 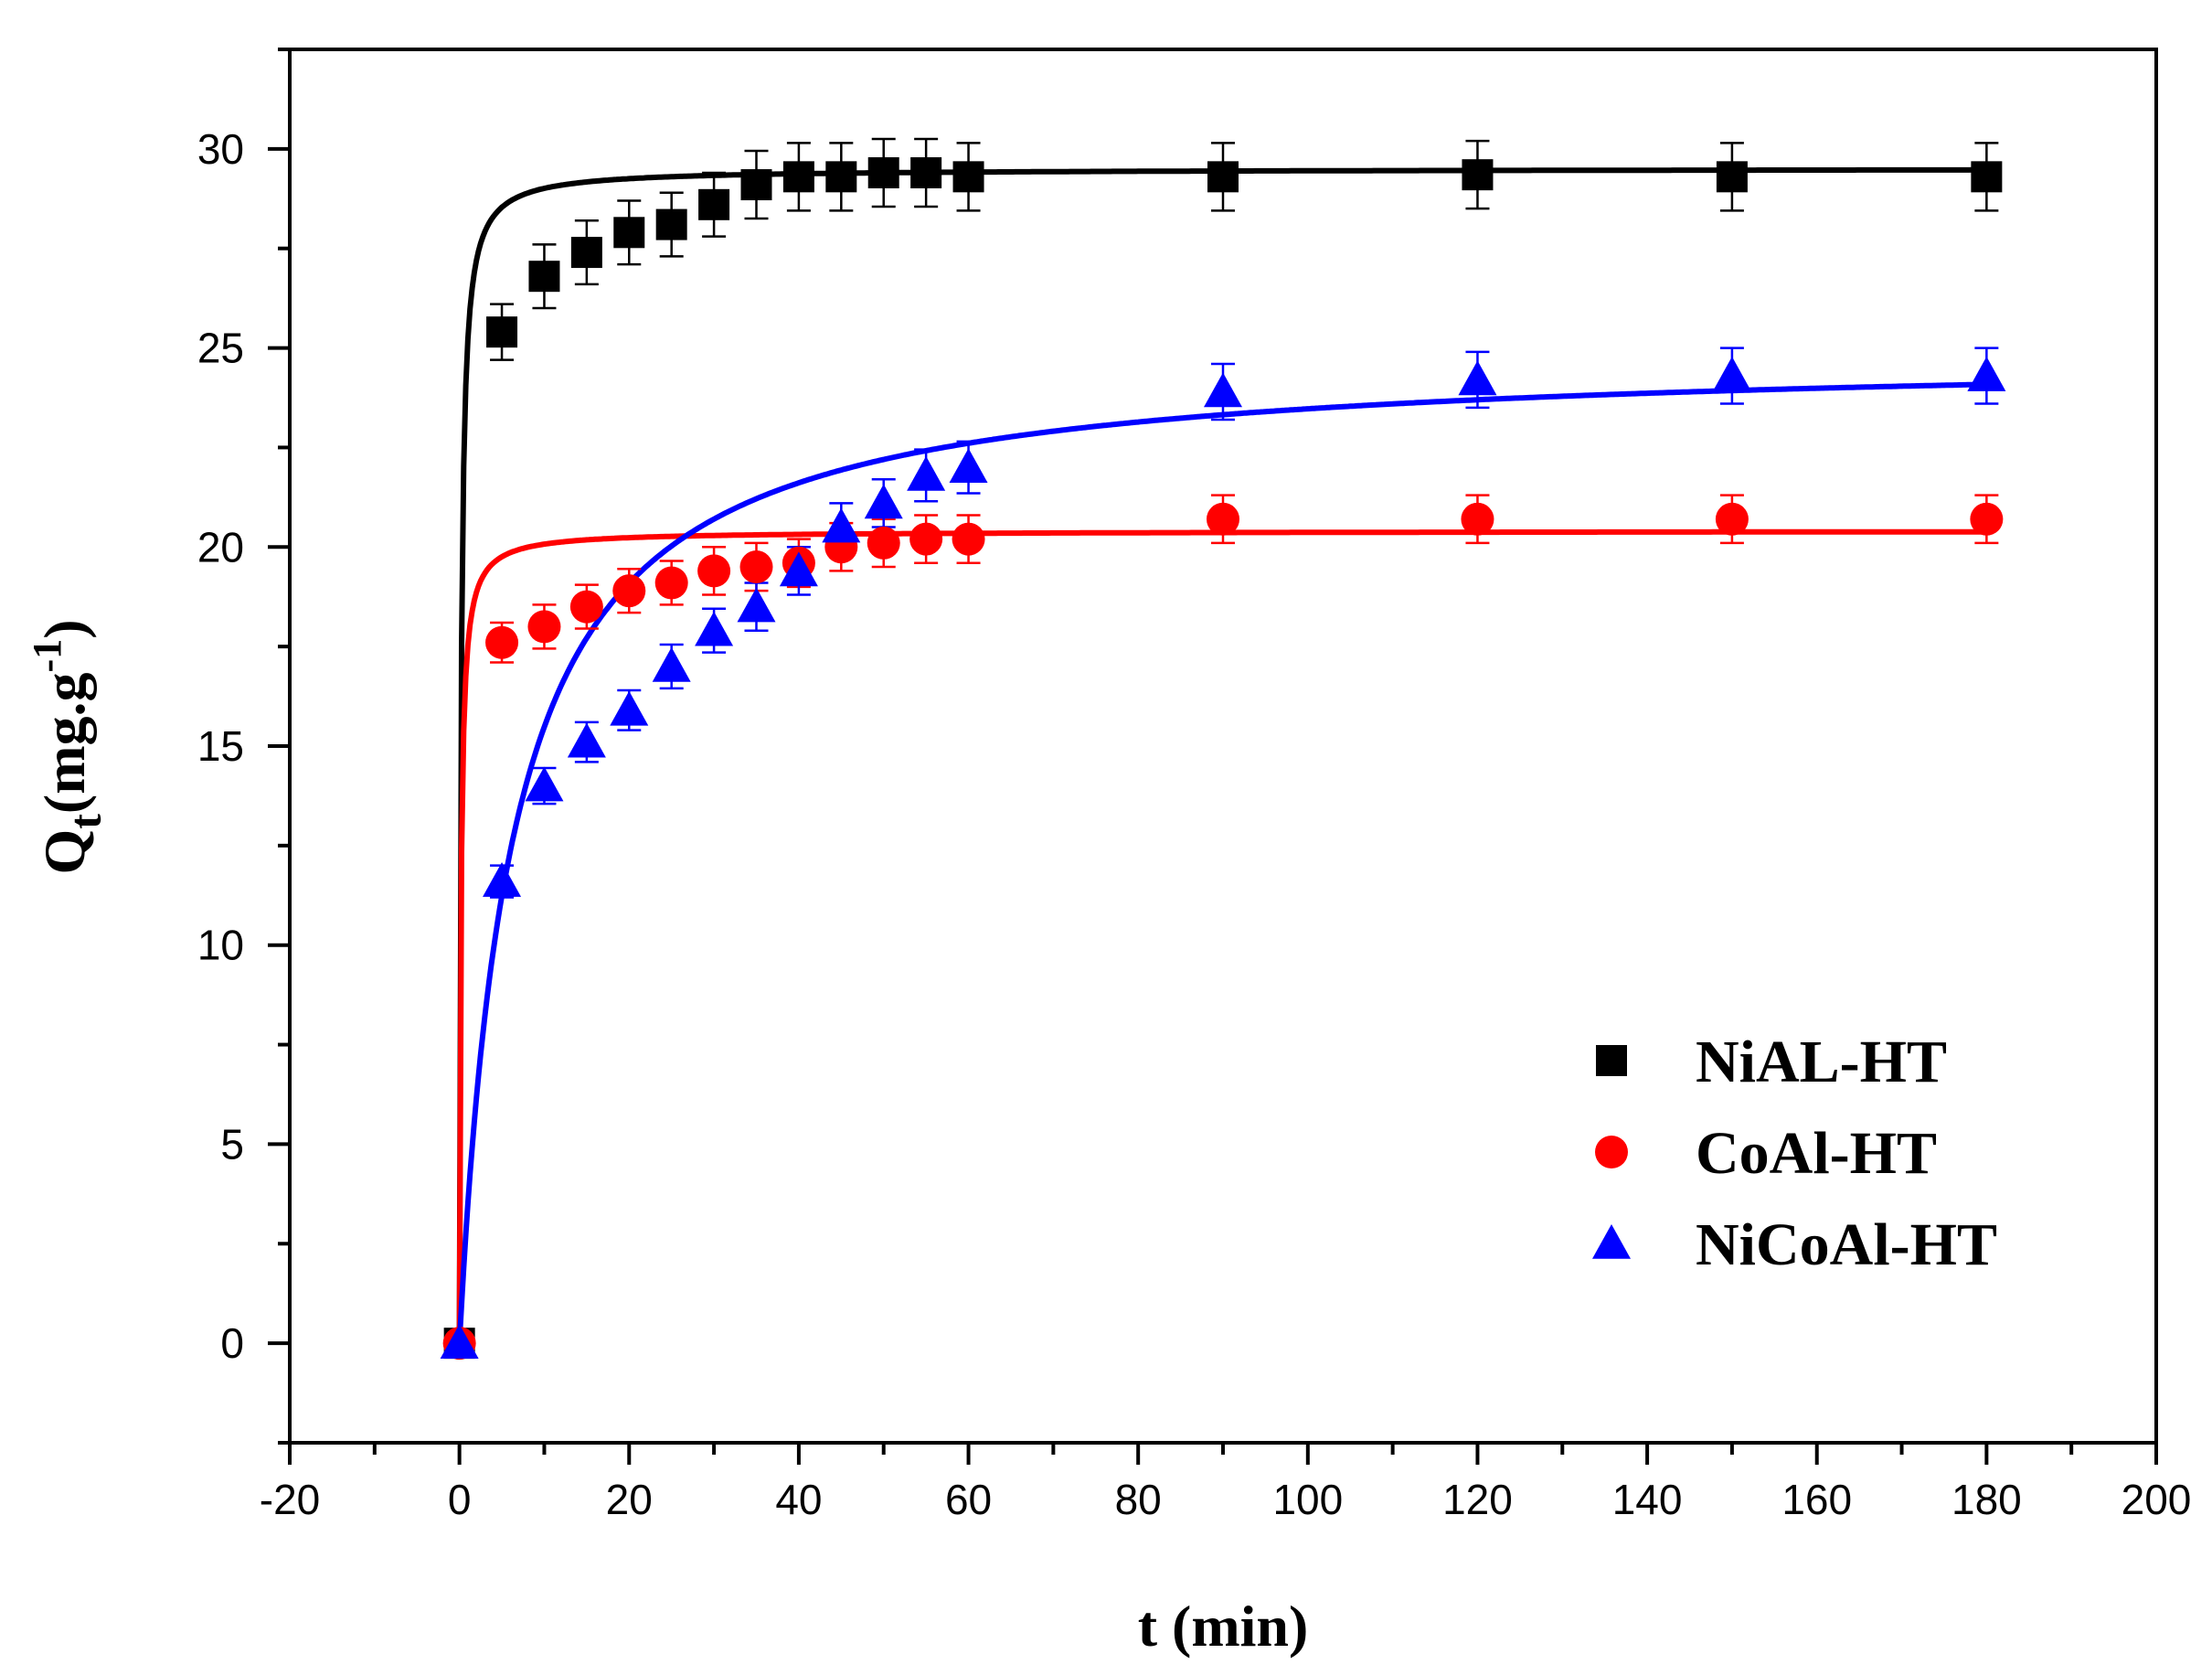 I want to click on x-tick-label-3: 40, so click(x=798, y=1499).